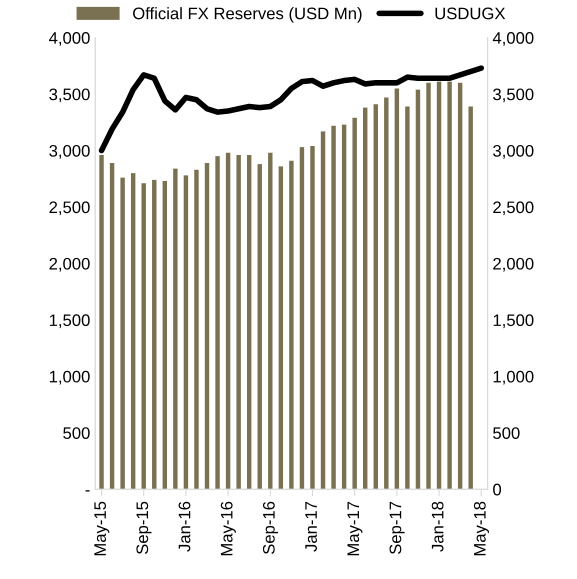 The height and width of the screenshot is (579, 577). I want to click on legend-label: Official FX Reserves (USD Mn), so click(247, 15).